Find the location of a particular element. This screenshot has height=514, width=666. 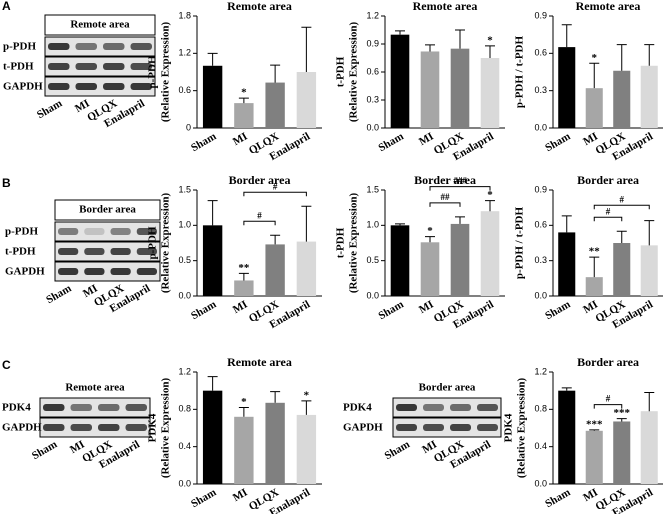

panel-letter: A is located at coordinates (6, 6).